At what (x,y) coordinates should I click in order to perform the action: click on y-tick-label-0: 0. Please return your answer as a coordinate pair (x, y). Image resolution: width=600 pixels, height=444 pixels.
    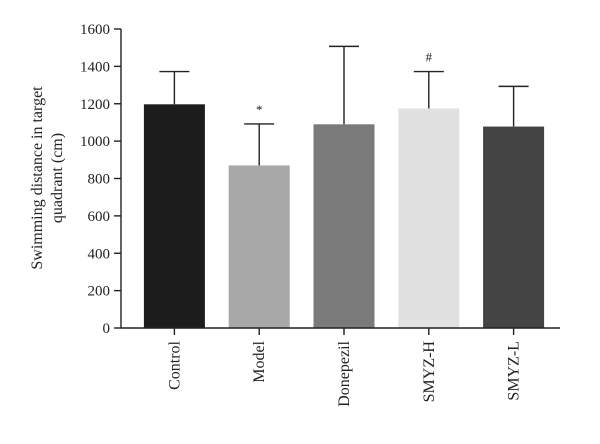
    Looking at the image, I should click on (107, 329).